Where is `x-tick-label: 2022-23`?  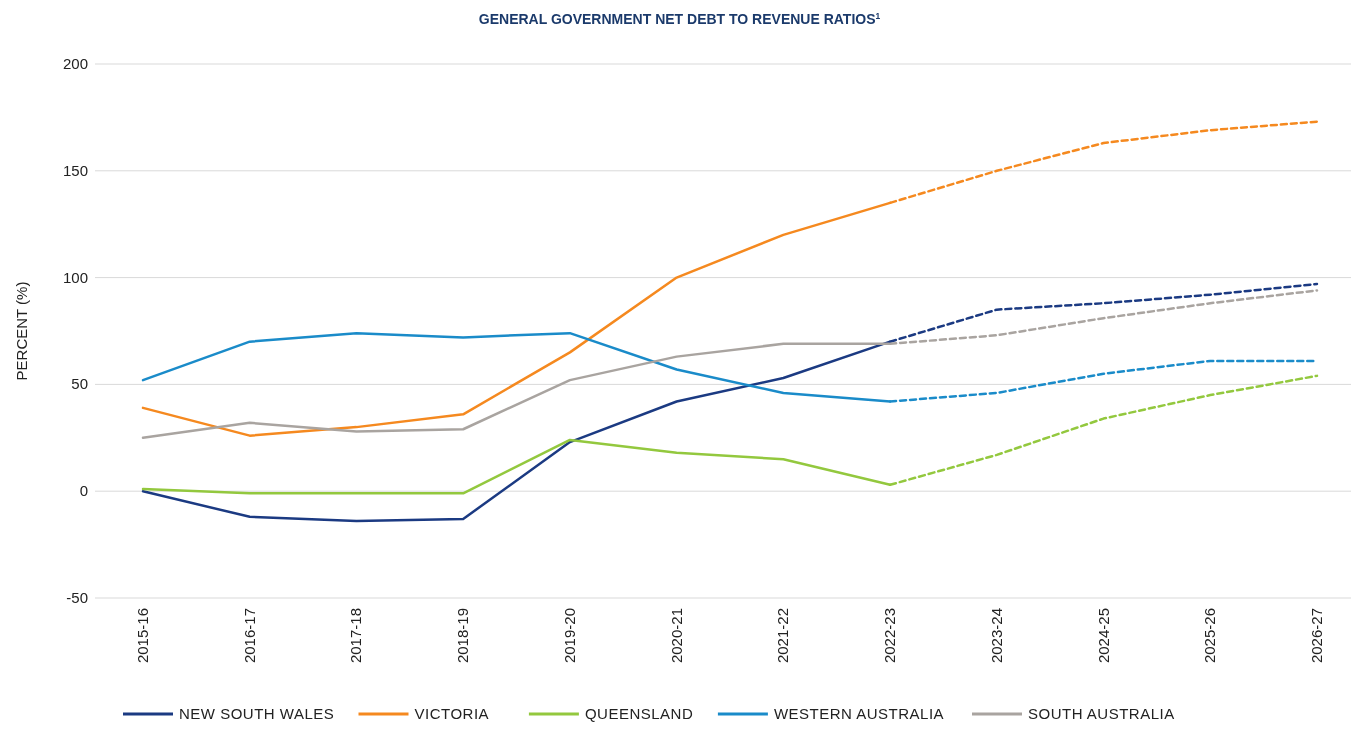 x-tick-label: 2022-23 is located at coordinates (890, 636).